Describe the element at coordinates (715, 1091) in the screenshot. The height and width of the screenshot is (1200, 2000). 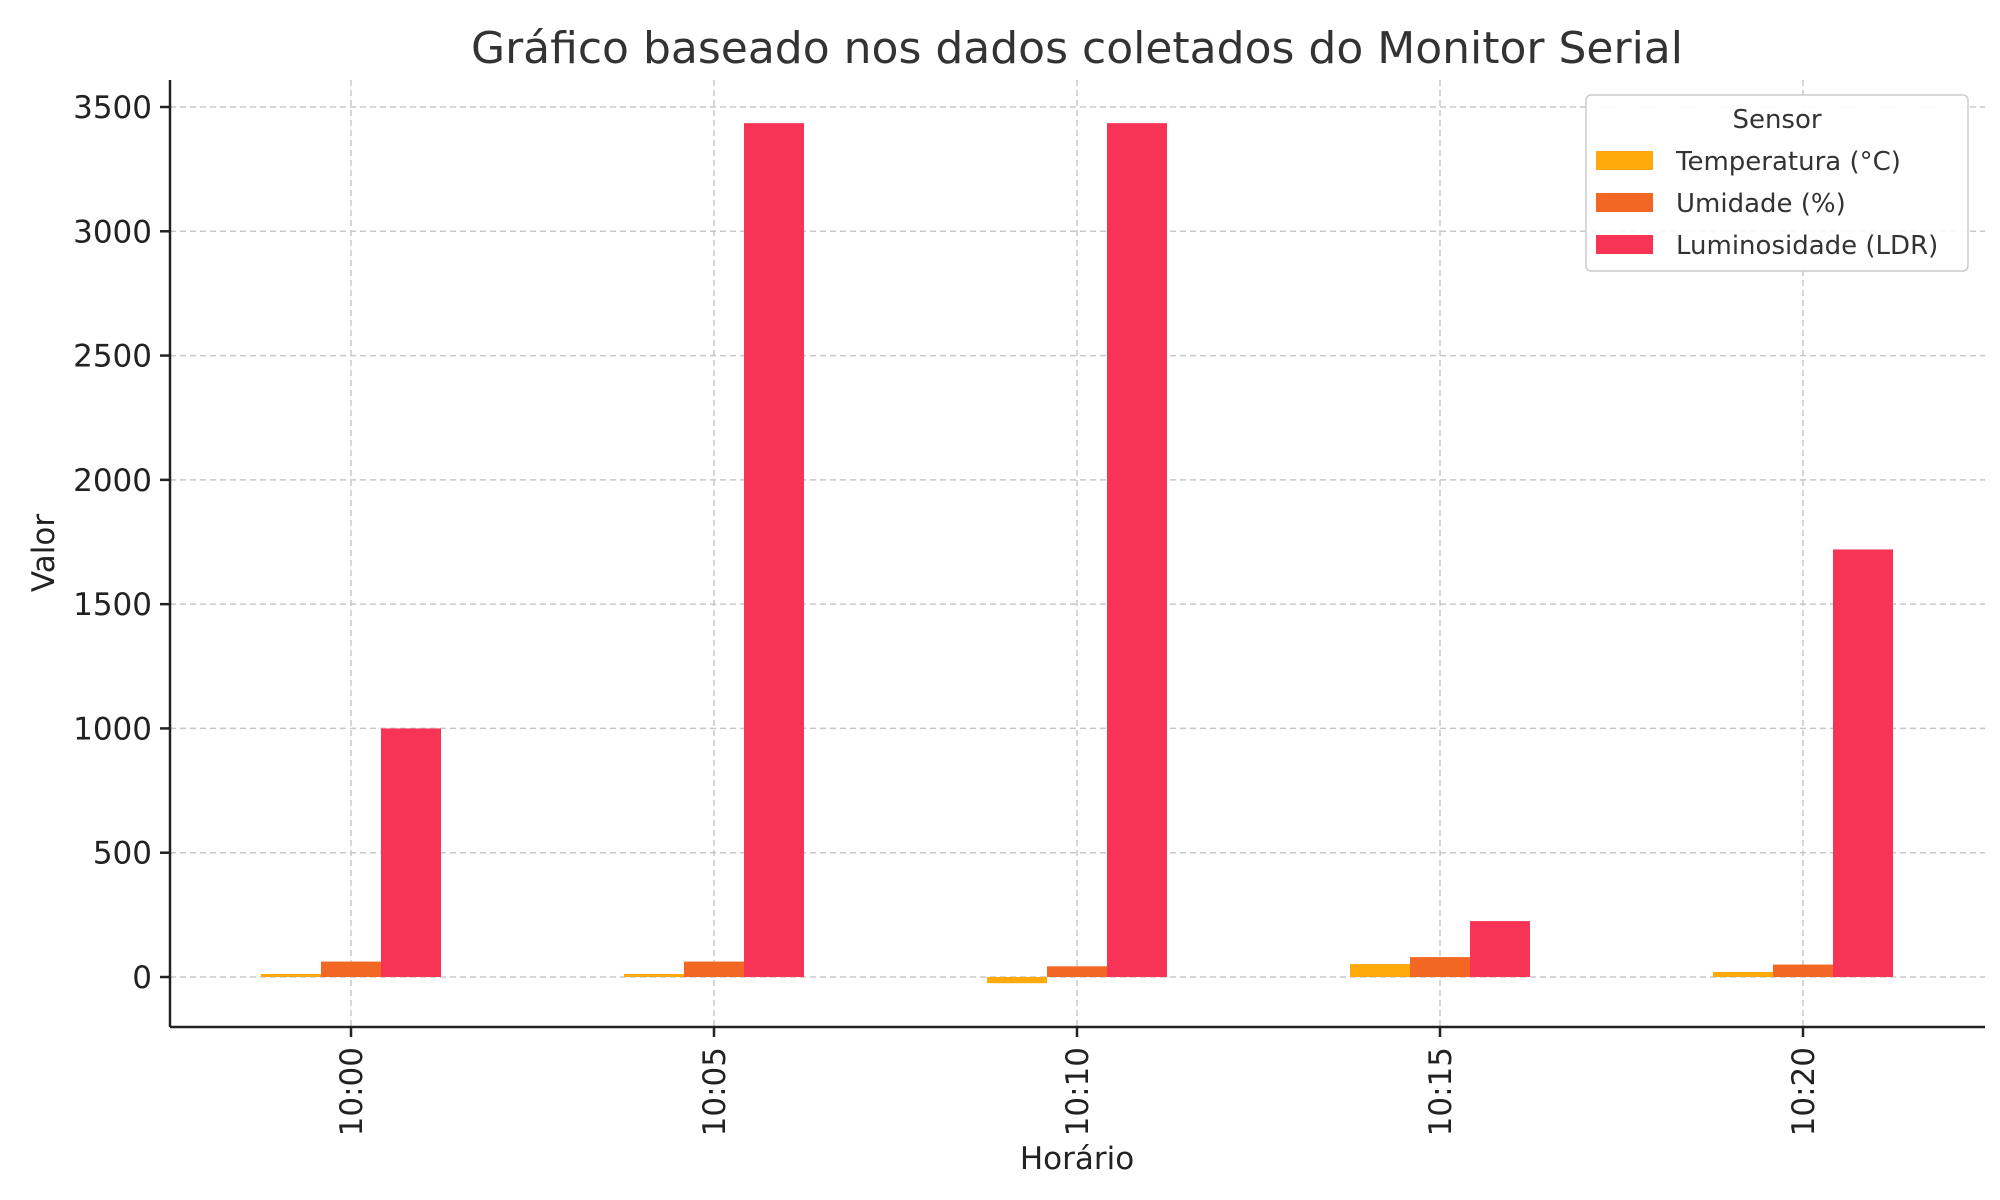
I see `x-tick-label: 10:05` at that location.